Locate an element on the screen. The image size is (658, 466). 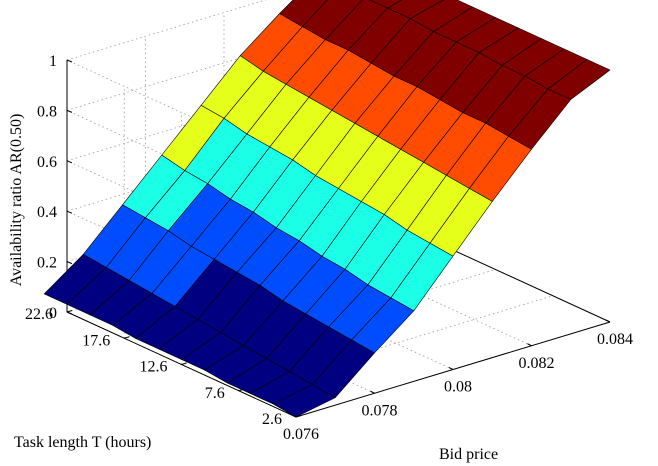
y-tick-label: 22.6 is located at coordinates (39, 314).